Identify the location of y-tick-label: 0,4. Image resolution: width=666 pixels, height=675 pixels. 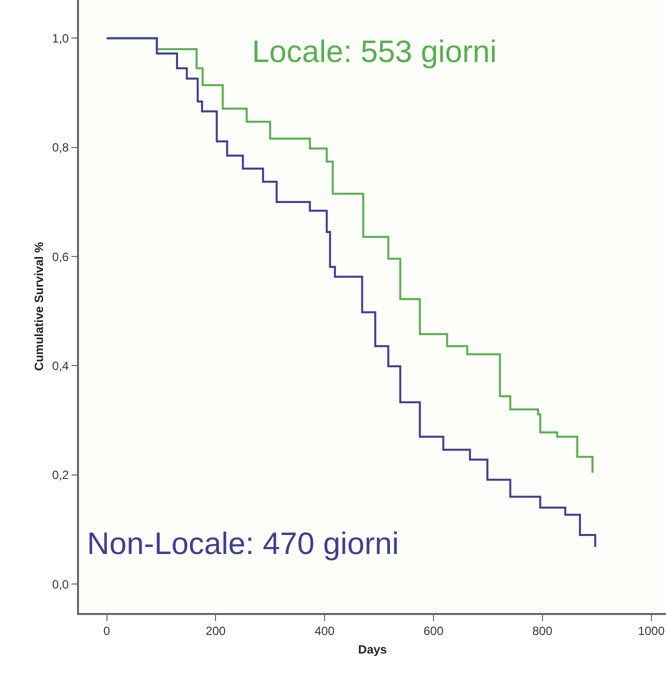
(61, 365).